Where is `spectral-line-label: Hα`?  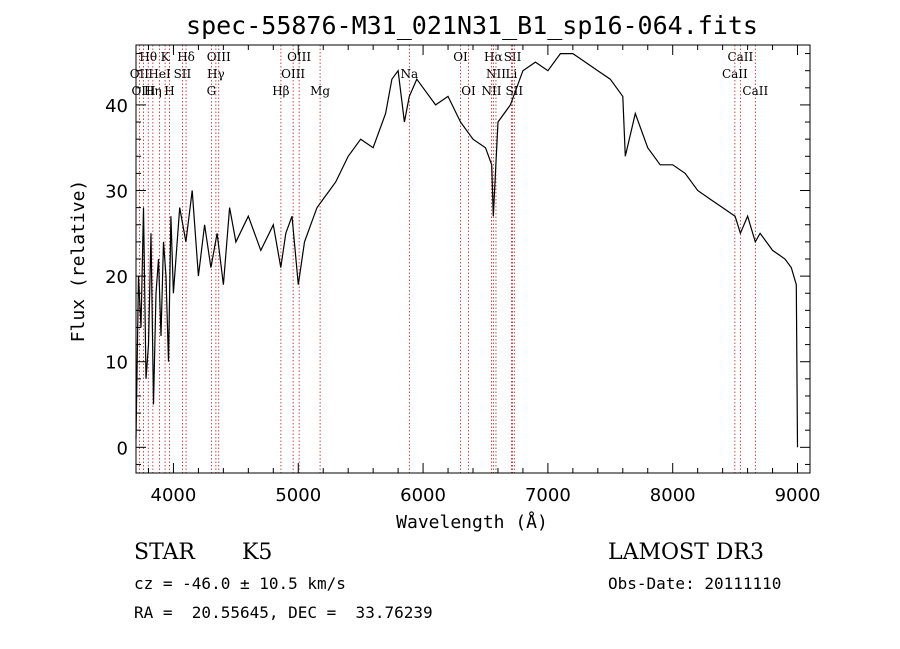
spectral-line-label: Hα is located at coordinates (493, 57).